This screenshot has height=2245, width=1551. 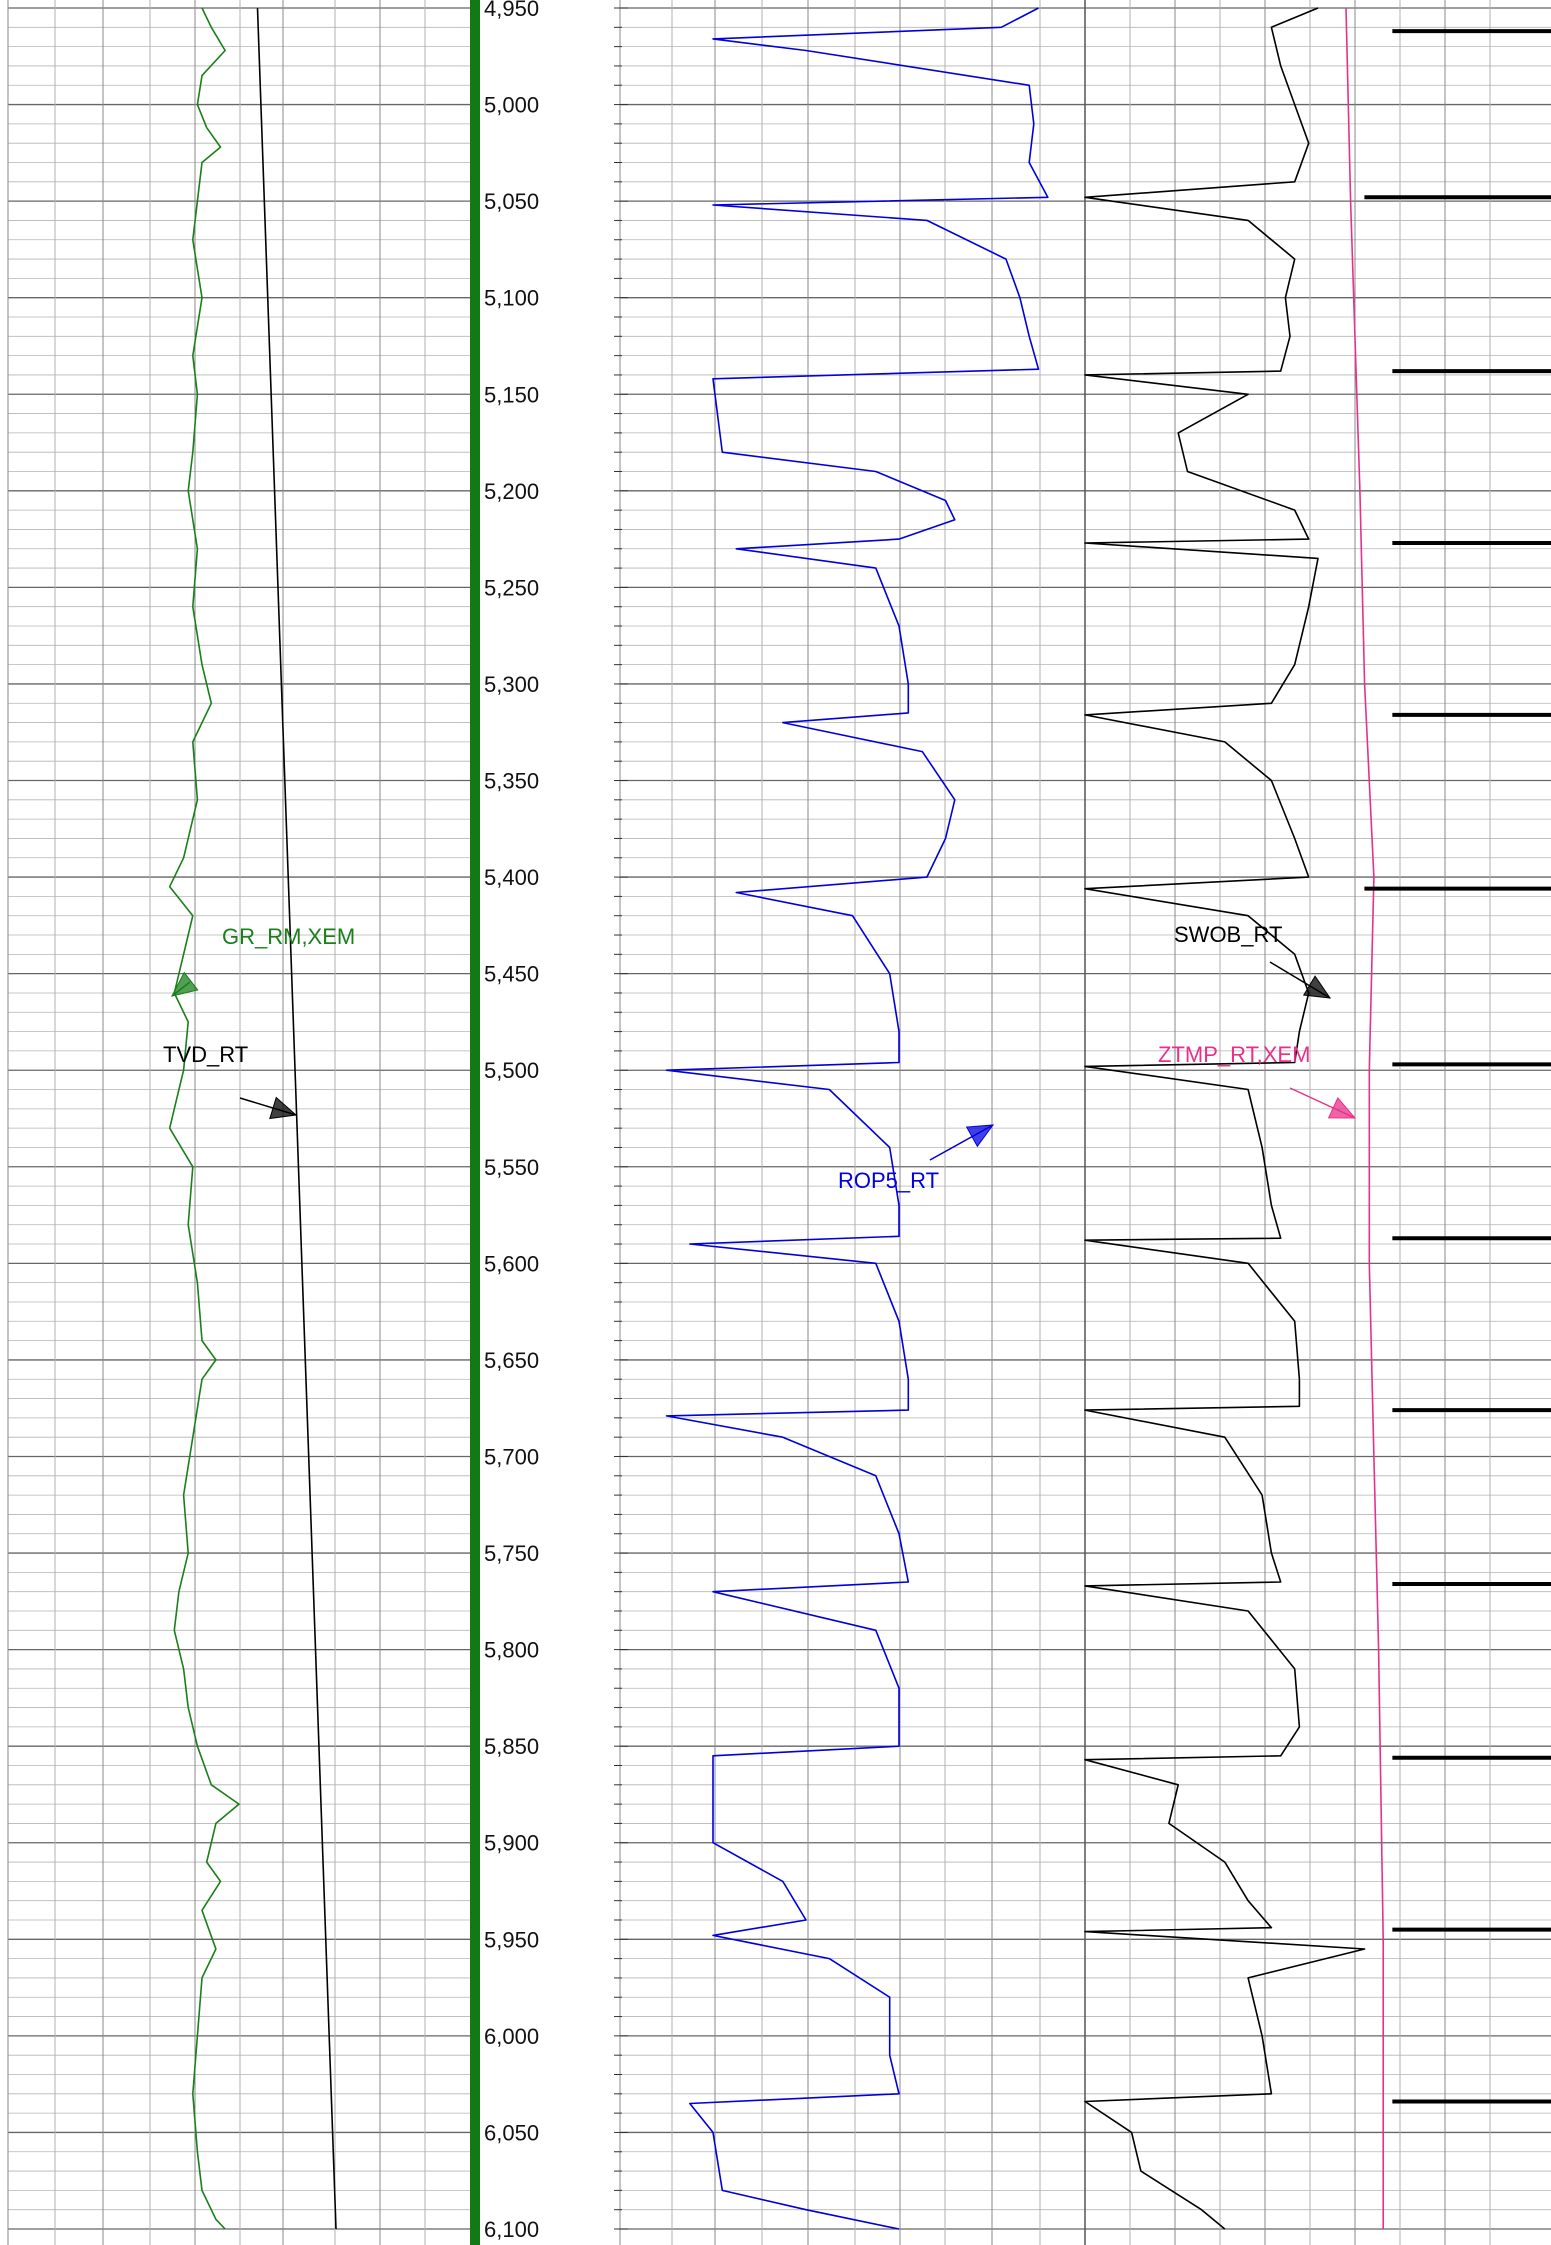 What do you see at coordinates (1257, 1080) in the screenshot?
I see `annotation-ztmp-rt-xem: ZTMP_RT,XEM` at bounding box center [1257, 1080].